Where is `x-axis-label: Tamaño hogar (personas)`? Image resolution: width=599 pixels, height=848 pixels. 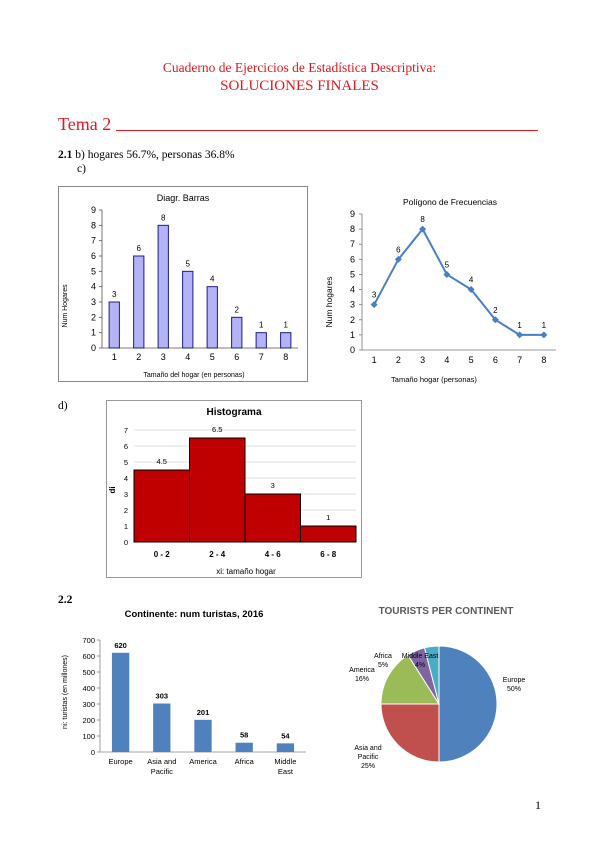
x-axis-label: Tamaño hogar (personas) is located at coordinates (434, 379).